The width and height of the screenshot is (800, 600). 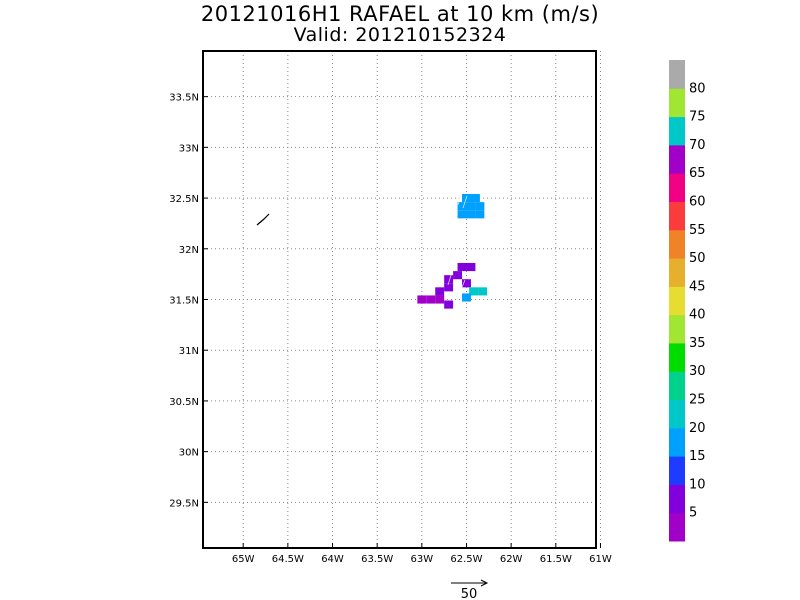 What do you see at coordinates (693, 513) in the screenshot?
I see `colorbar-label-0: 5` at bounding box center [693, 513].